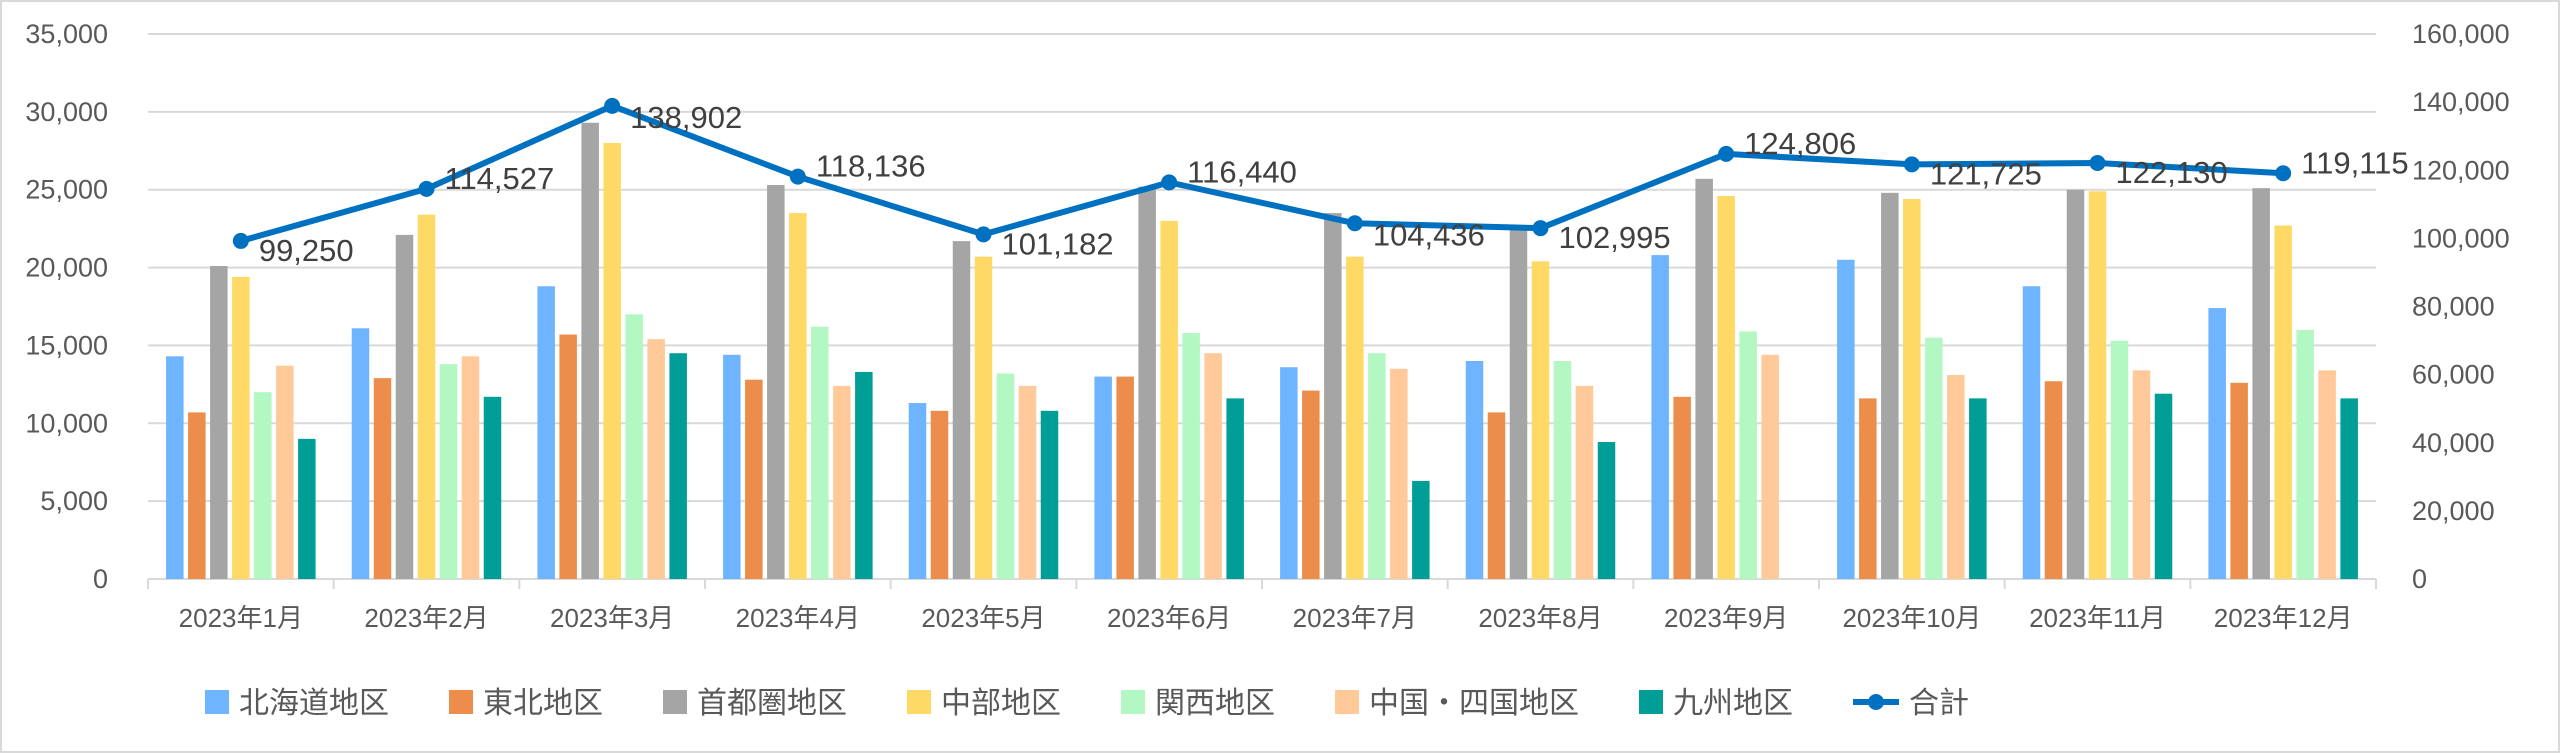  I want to click on x-axis-tick-label: 2023年12月, so click(2283, 618).